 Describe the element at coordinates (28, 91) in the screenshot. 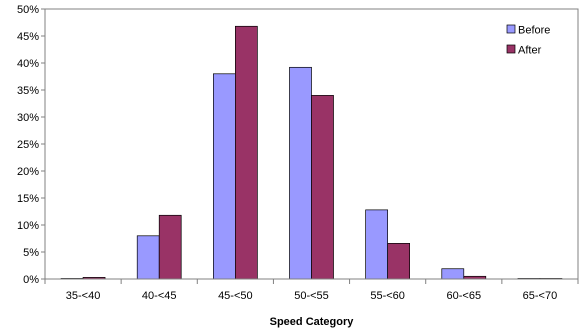

I see `y-tick-label: 35%` at that location.